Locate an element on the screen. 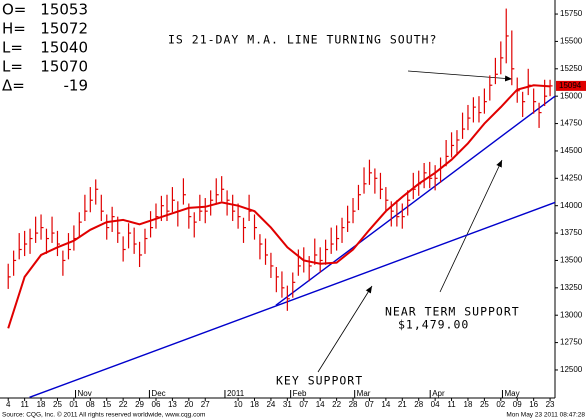 The height and width of the screenshot is (420, 587). x-tick-label: 02 is located at coordinates (500, 404).